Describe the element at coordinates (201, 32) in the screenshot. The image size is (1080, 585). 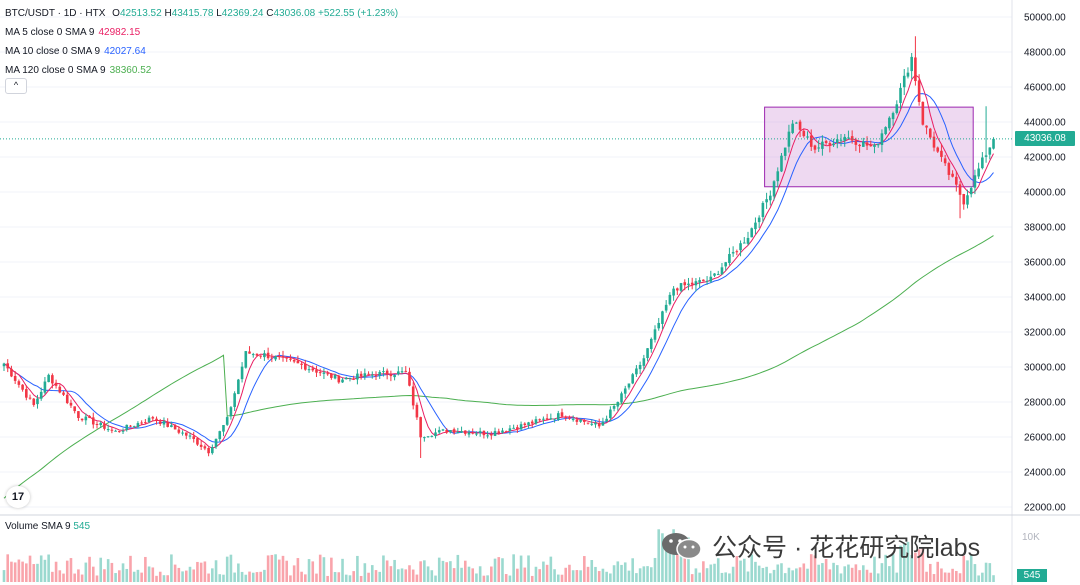
I see `ma5-row: MA 5 close 0 SMA 9 42982.15` at that location.